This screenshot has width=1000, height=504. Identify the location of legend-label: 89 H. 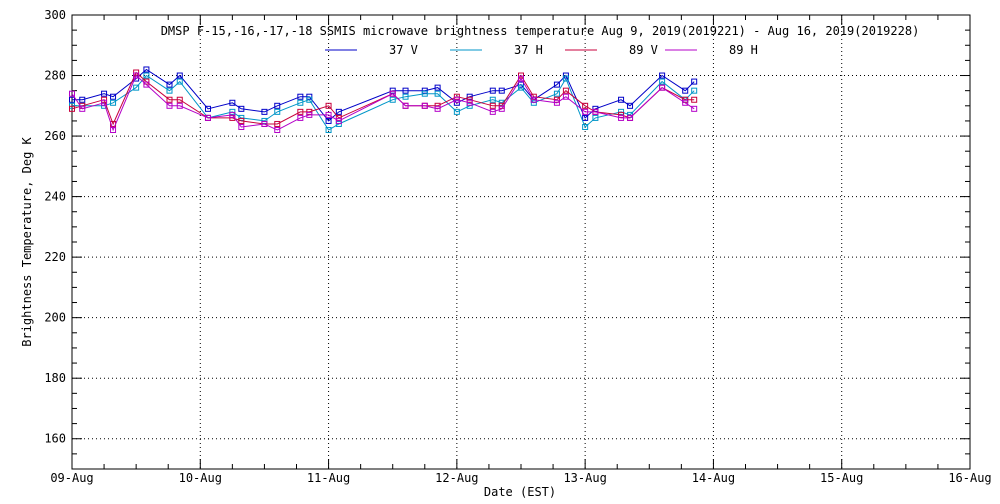
(743, 50).